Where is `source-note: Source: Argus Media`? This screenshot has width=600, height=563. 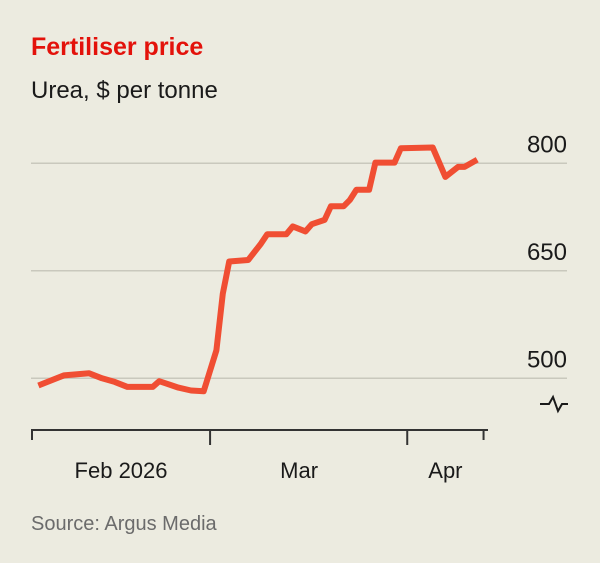
source-note: Source: Argus Media is located at coordinates (124, 524).